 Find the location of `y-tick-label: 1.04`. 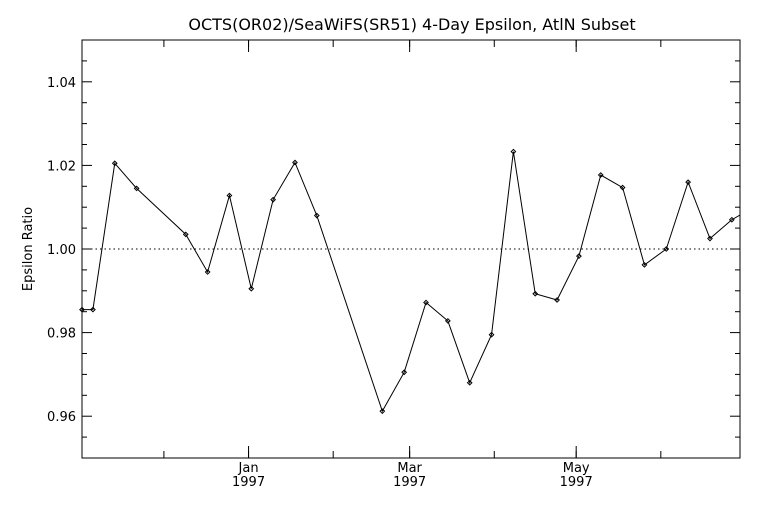

y-tick-label: 1.04 is located at coordinates (61, 83).